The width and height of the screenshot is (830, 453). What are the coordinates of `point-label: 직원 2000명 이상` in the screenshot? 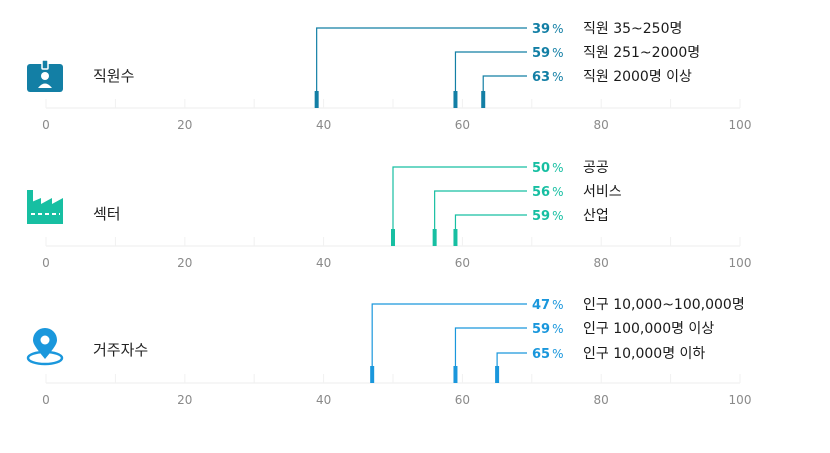 It's located at (637, 77).